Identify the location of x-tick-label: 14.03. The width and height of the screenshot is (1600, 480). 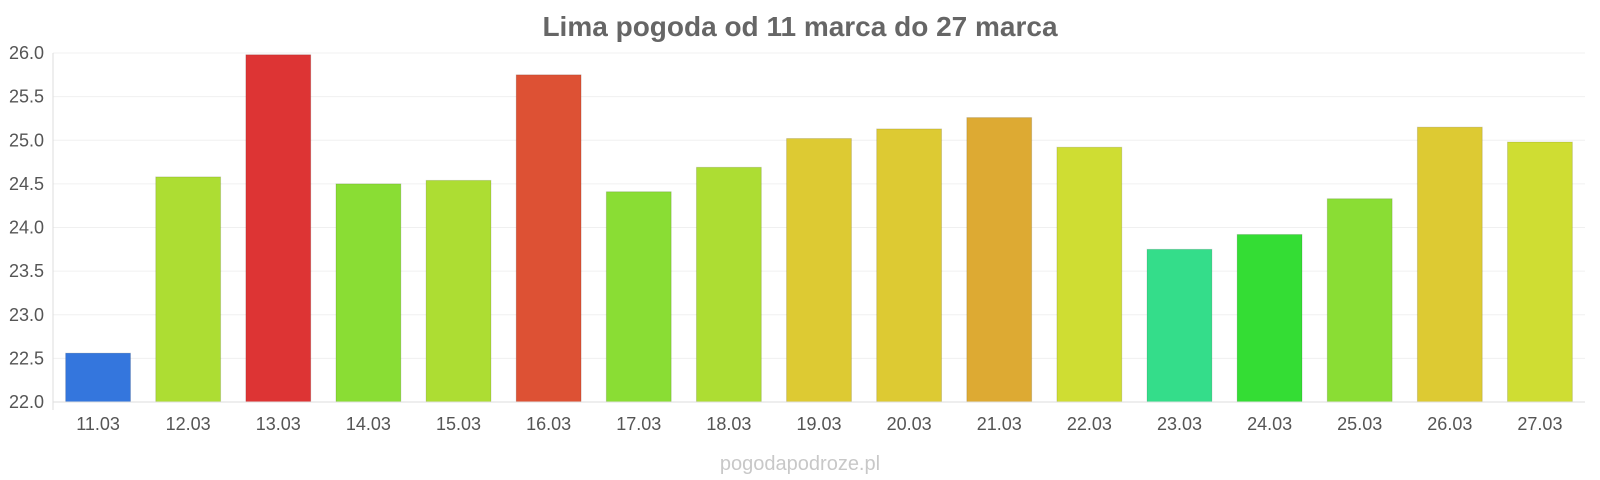
(368, 424).